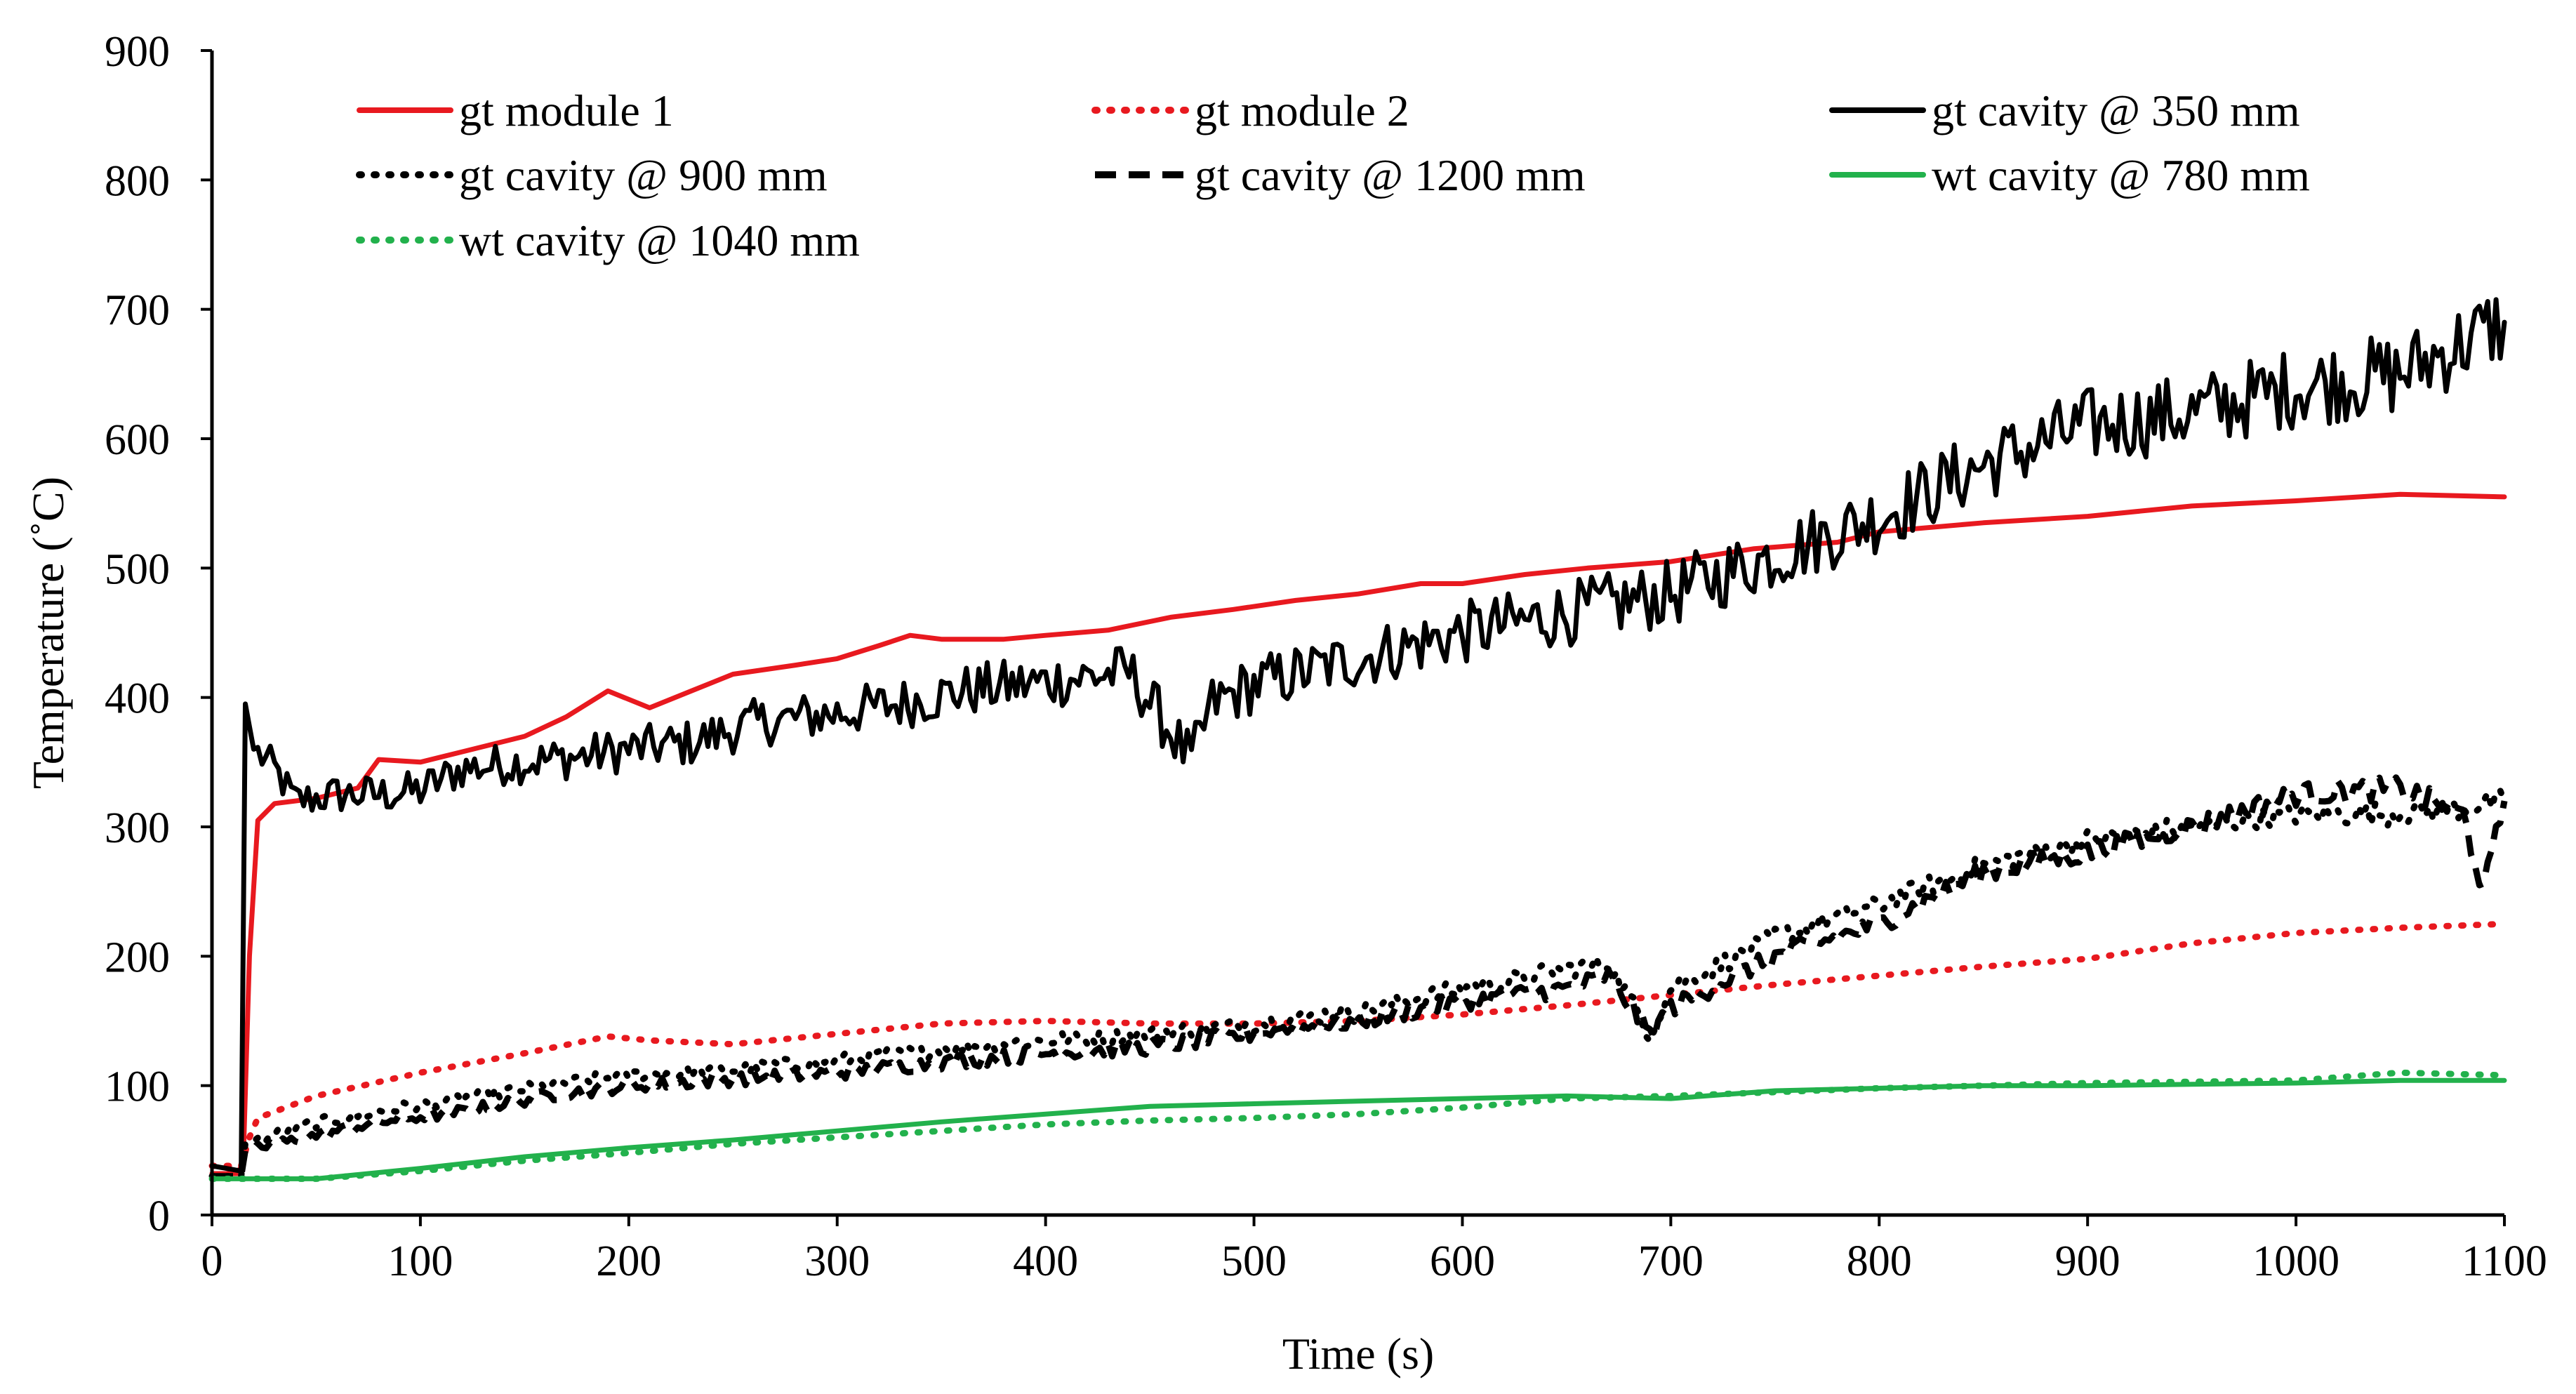  I want to click on x-tick-label: 200, so click(629, 1261).